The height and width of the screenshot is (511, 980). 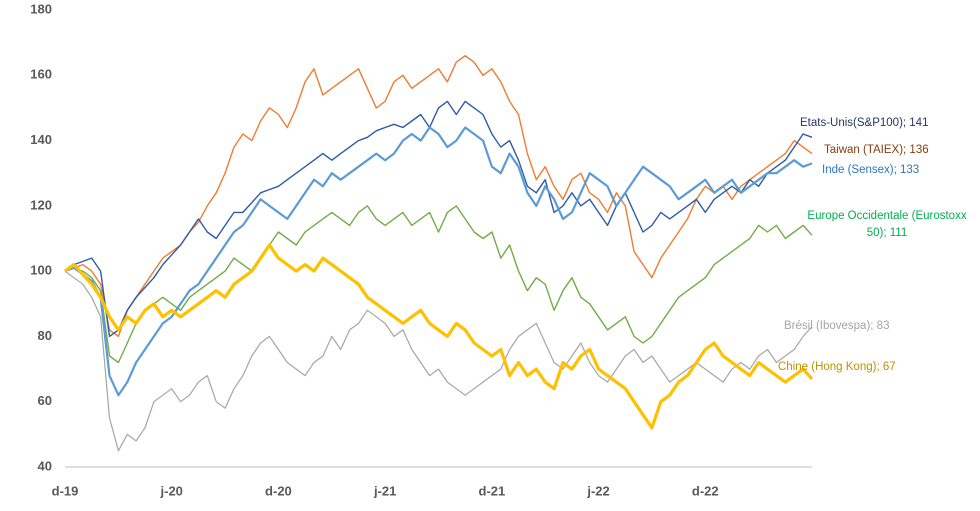 What do you see at coordinates (45, 400) in the screenshot?
I see `y-tick-label: 60` at bounding box center [45, 400].